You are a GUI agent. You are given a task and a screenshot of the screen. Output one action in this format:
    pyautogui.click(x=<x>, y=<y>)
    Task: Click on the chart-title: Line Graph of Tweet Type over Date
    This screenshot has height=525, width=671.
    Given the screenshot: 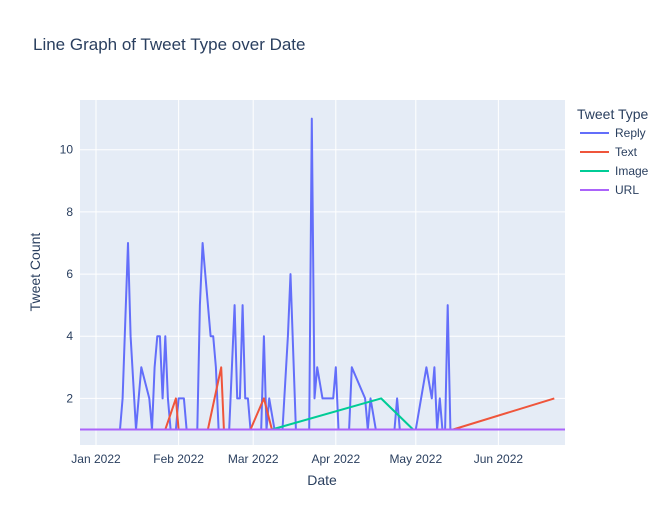 What is the action you would take?
    pyautogui.click(x=169, y=44)
    